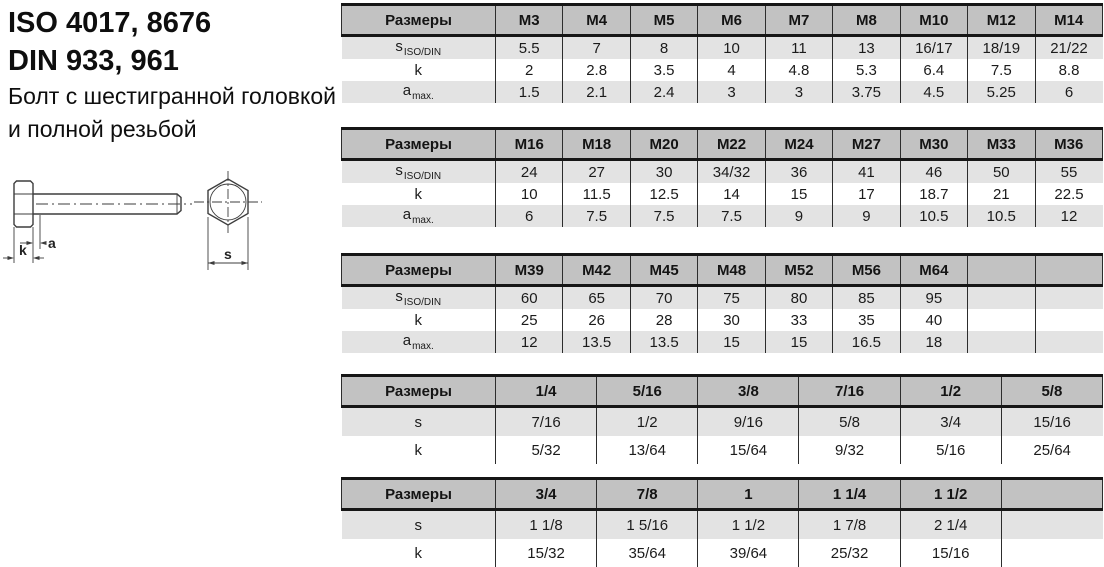 The width and height of the screenshot is (1104, 567). What do you see at coordinates (933, 194) in the screenshot?
I see `value-cell: 18.7` at bounding box center [933, 194].